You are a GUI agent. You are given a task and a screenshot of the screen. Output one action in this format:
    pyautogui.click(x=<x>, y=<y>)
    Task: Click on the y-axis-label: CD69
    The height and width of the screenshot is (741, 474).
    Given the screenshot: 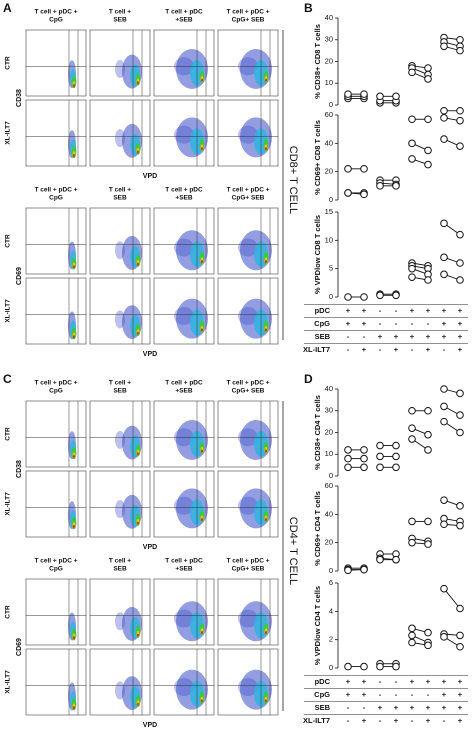 What is the action you would take?
    pyautogui.click(x=19, y=276)
    